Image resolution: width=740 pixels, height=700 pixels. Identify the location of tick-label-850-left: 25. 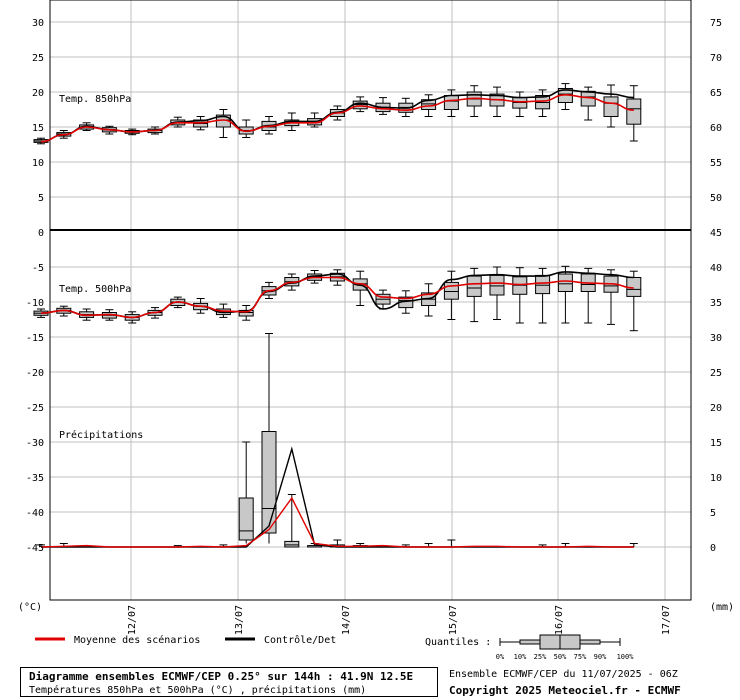
(38, 58).